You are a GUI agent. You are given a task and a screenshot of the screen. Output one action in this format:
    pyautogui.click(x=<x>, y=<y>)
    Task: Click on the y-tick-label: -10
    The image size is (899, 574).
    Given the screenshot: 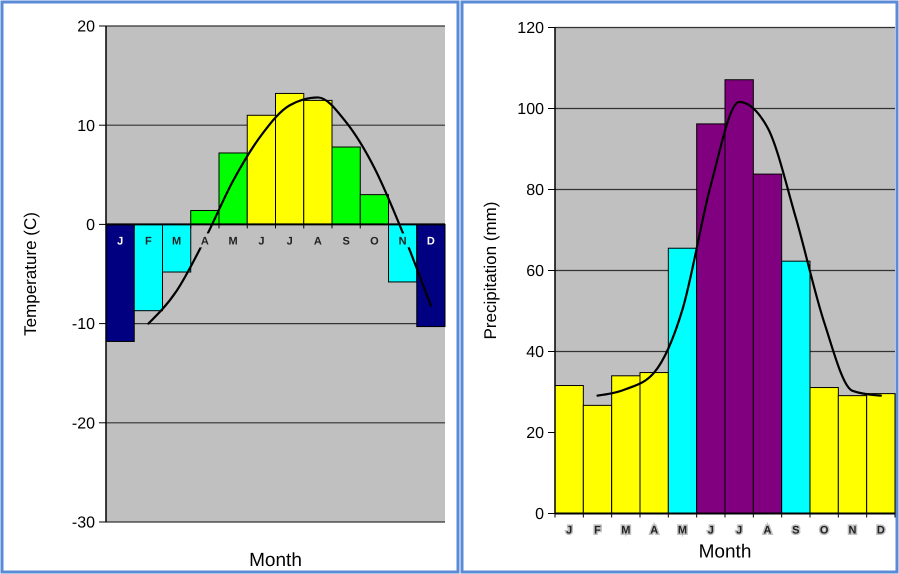 What is the action you would take?
    pyautogui.click(x=84, y=325)
    